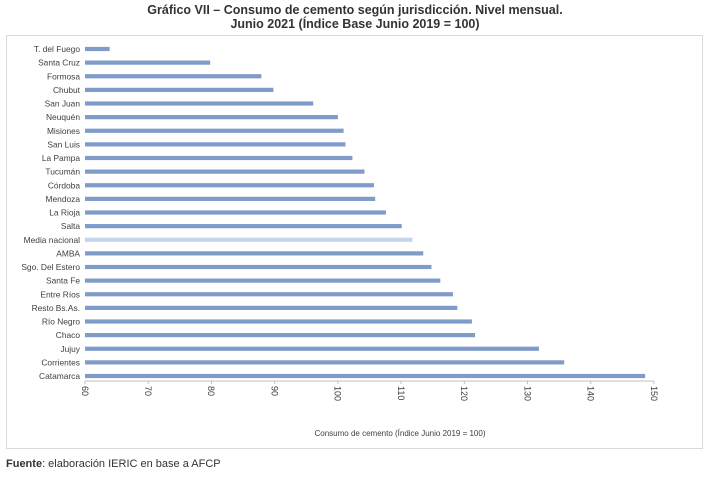 The width and height of the screenshot is (710, 480). I want to click on x-tick-label: 60, so click(85, 391).